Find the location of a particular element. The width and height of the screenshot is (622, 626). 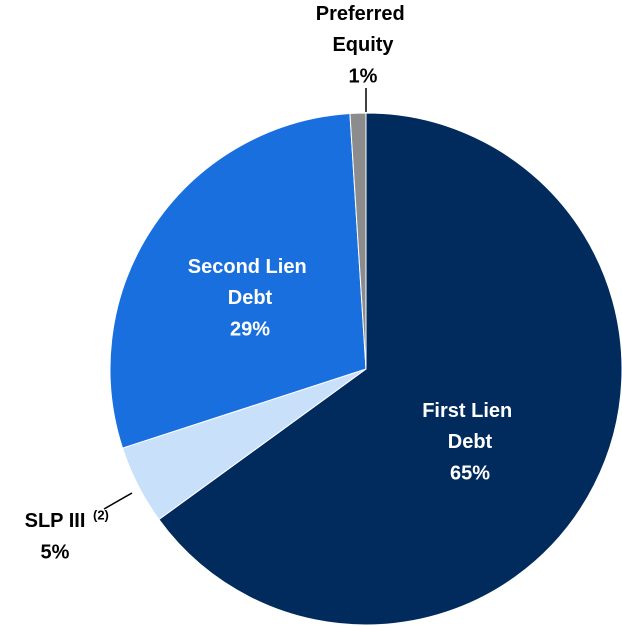

slice-label: SLP III is located at coordinates (55, 521).